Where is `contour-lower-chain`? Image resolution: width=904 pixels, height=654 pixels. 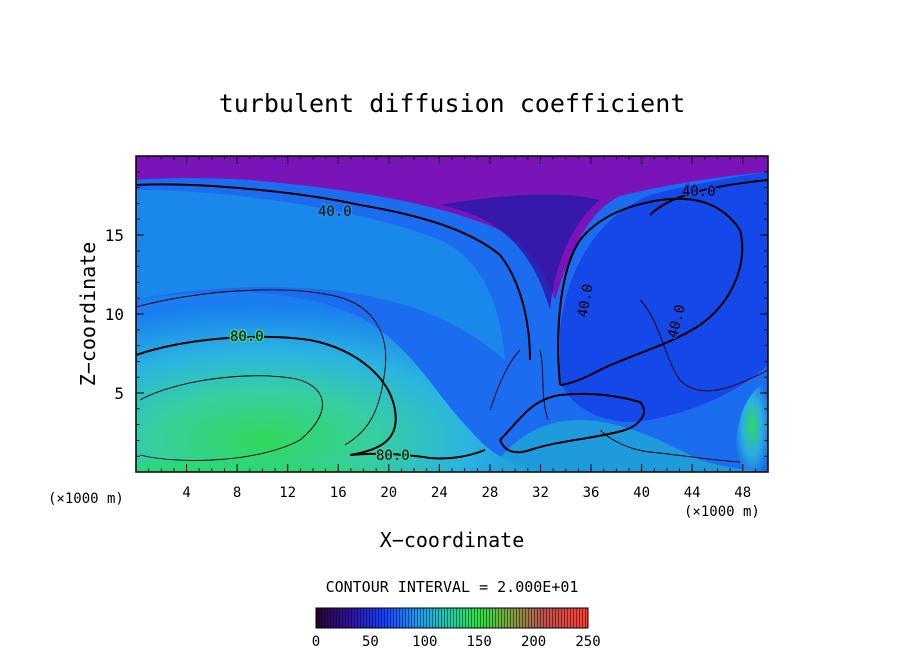 contour-lower-chain is located at coordinates (572, 423).